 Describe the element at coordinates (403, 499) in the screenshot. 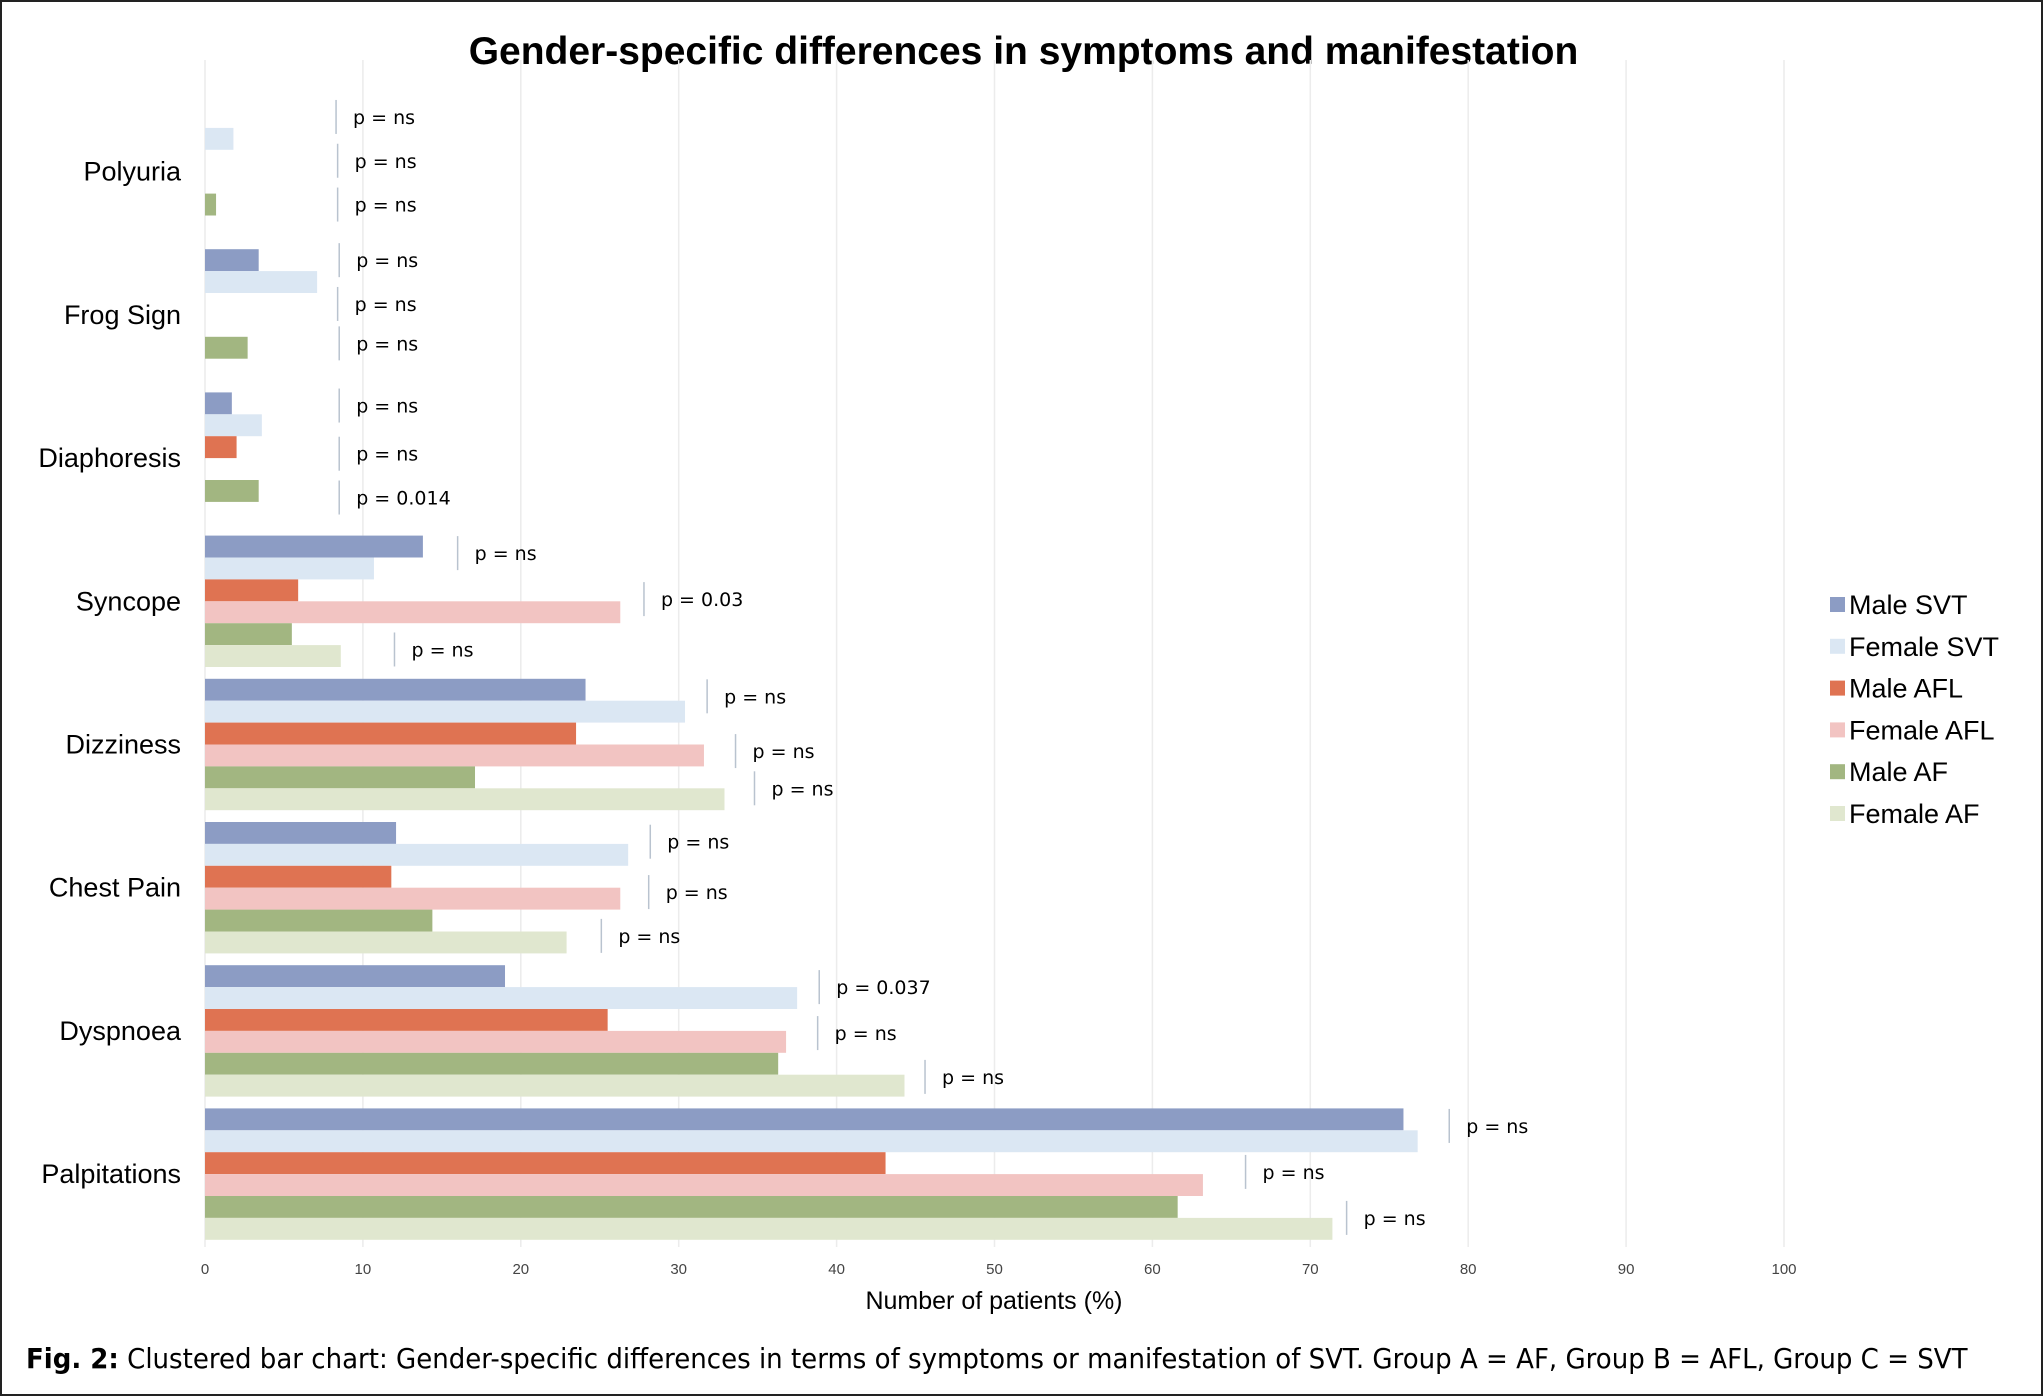

I see `p-value-label: p = 0.014` at that location.